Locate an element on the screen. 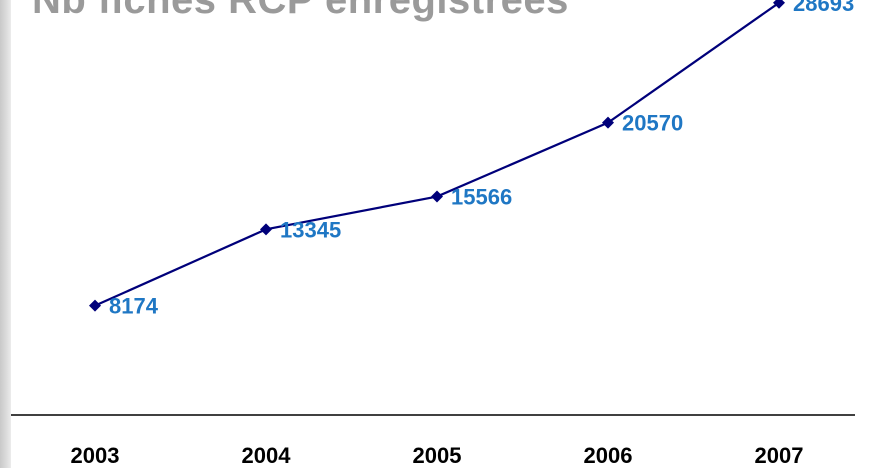  x-tick-group: 2003 2004 2005 2006 2007 is located at coordinates (437, 455).